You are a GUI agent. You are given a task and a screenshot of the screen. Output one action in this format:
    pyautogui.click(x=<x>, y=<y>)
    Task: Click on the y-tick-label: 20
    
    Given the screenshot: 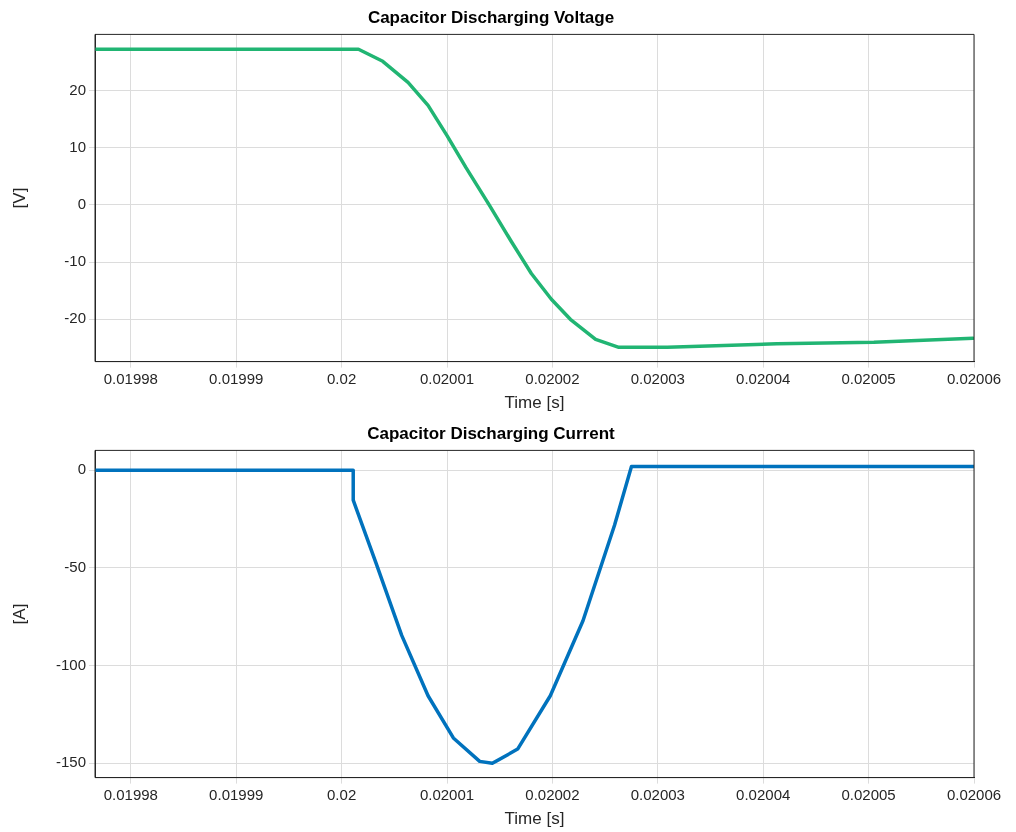 What is the action you would take?
    pyautogui.click(x=77, y=89)
    